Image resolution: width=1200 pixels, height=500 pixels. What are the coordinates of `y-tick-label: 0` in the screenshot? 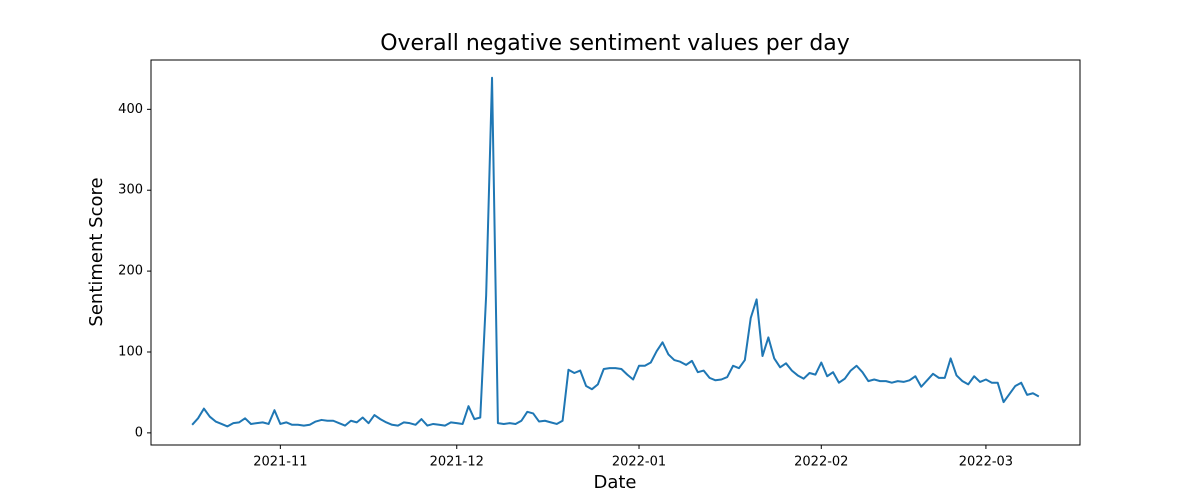 It's located at (139, 432).